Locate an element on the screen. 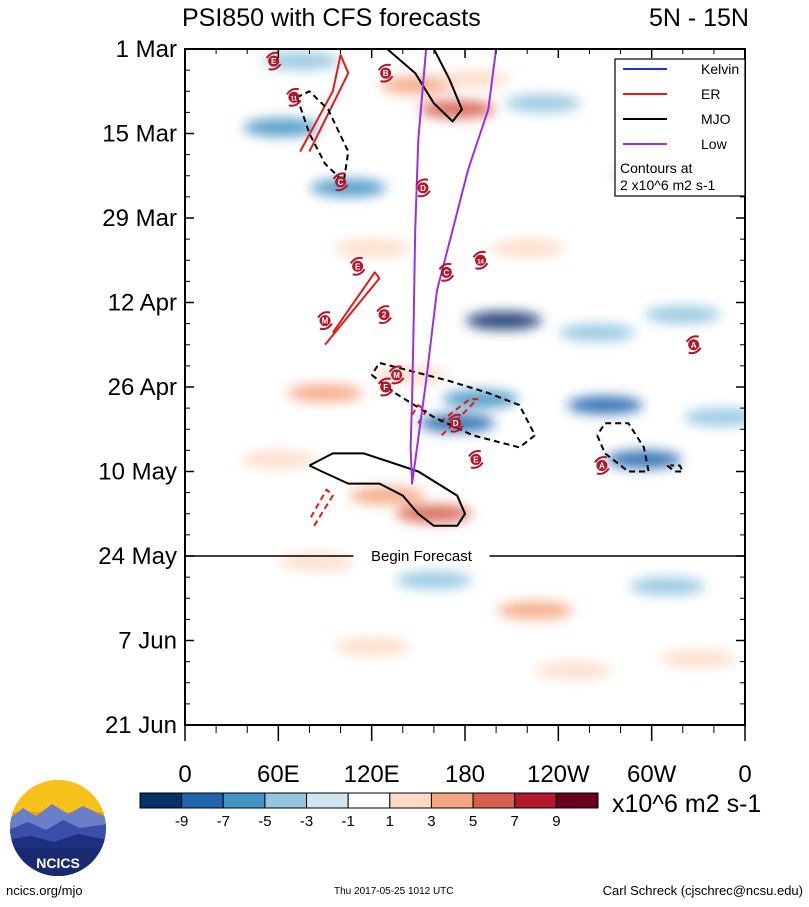 The image size is (809, 907). y-tick-label: 12 Apr is located at coordinates (142, 303).